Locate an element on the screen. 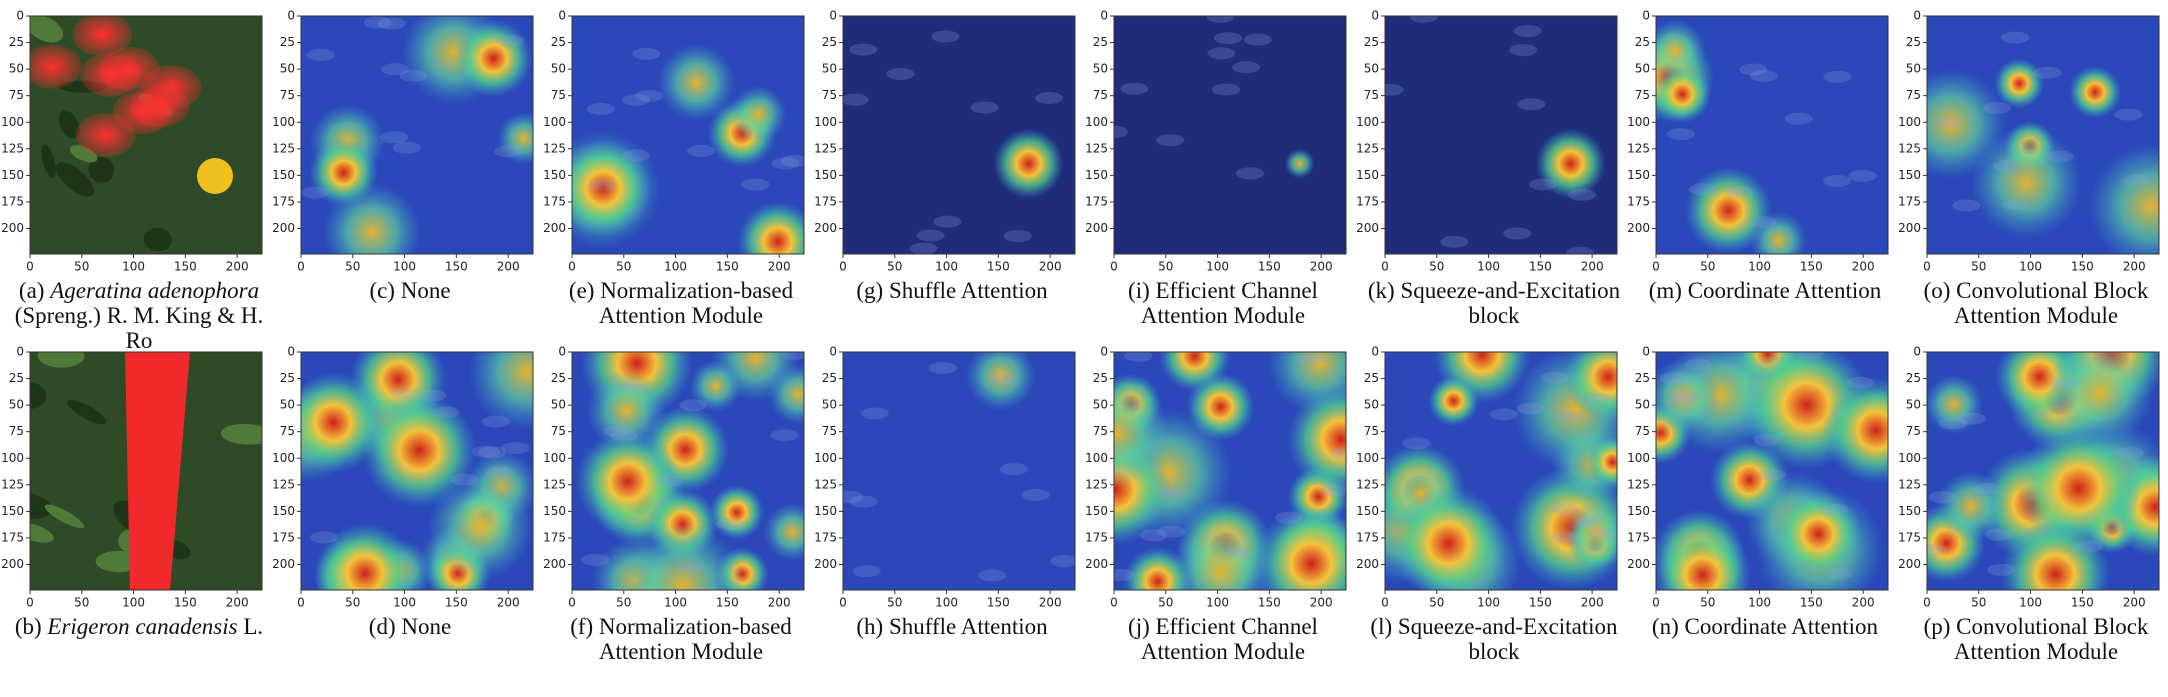 This screenshot has height=697, width=2168. caption-text: (f) Normalization-based Attention Module is located at coordinates (681, 639).